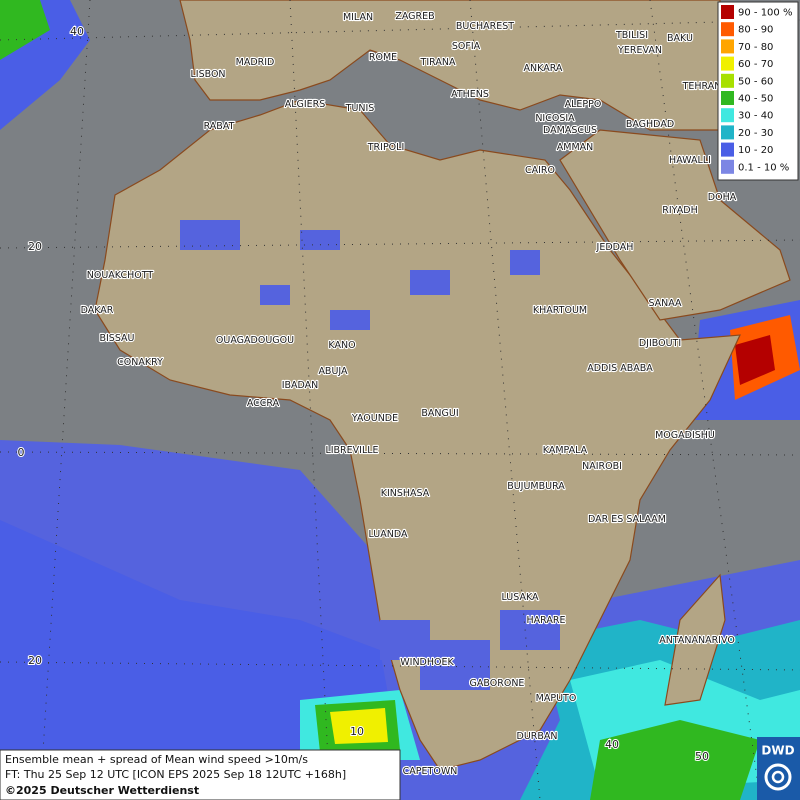 This screenshot has height=800, width=800. Describe the element at coordinates (438, 62) in the screenshot. I see `city-label: TIRANA` at that location.